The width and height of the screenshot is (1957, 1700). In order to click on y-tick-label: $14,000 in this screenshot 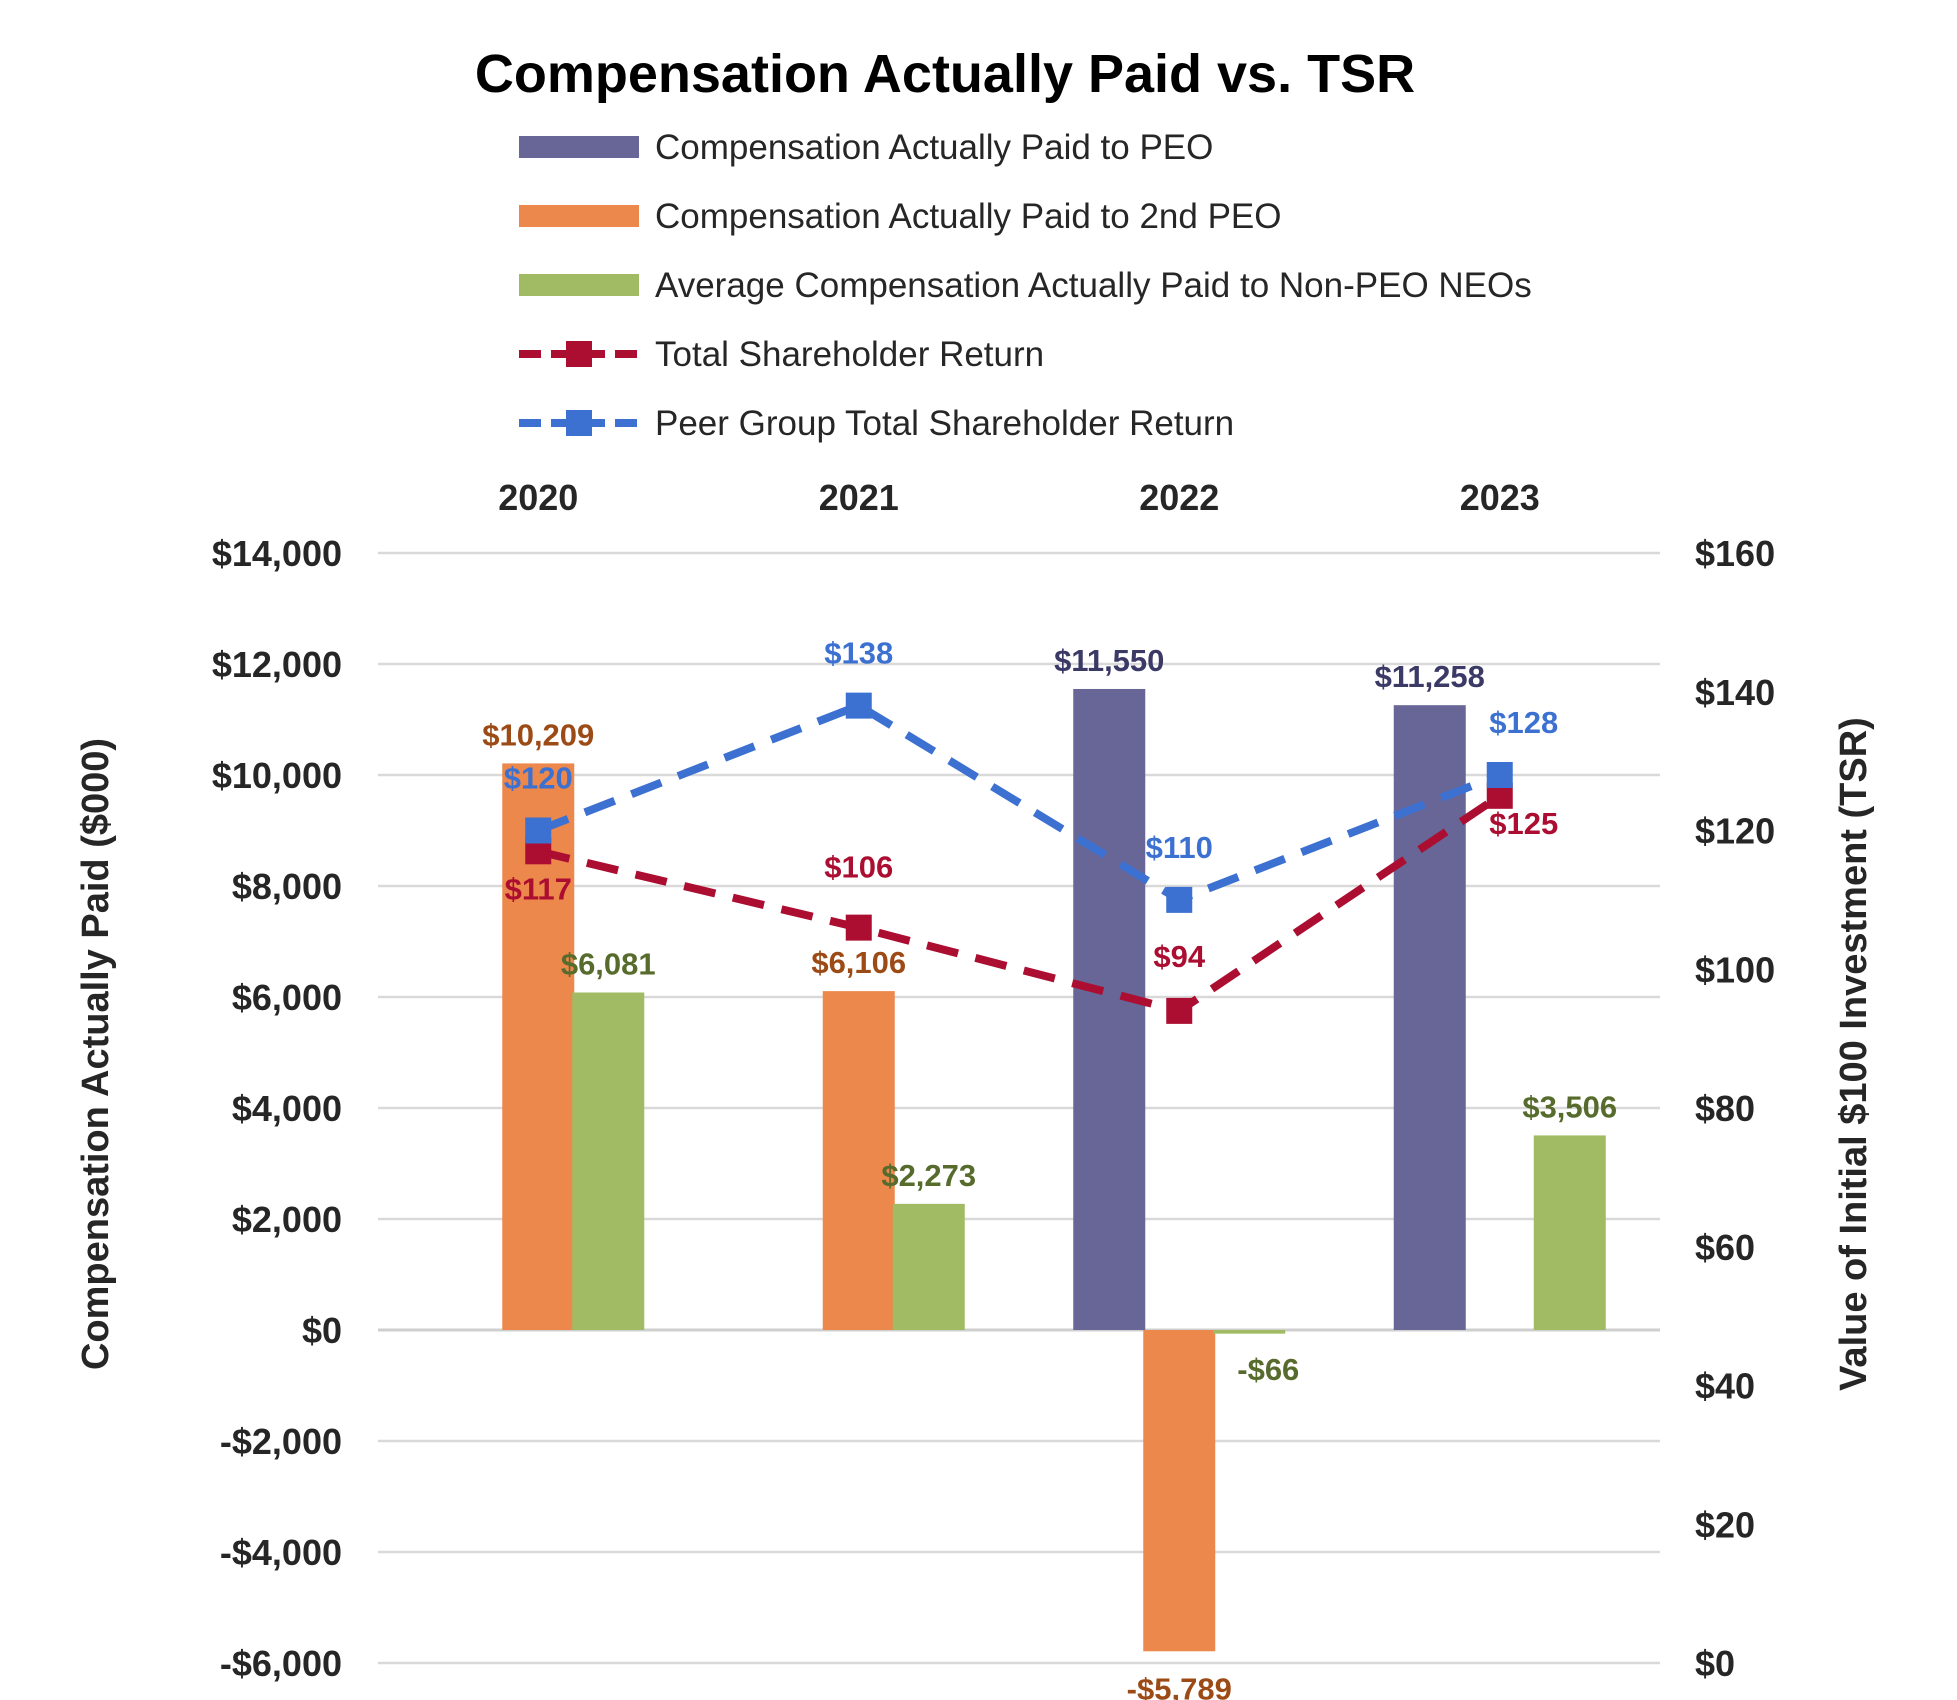, I will do `click(277, 553)`.